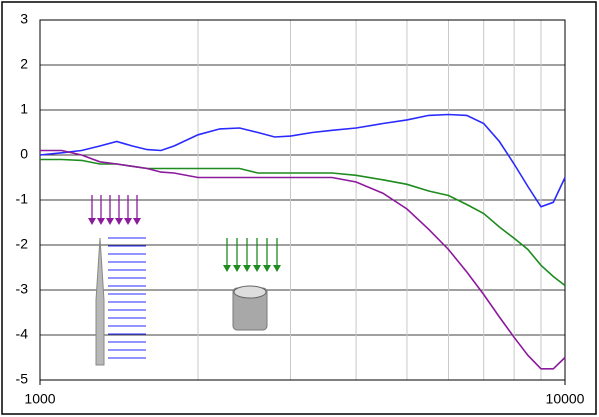 The width and height of the screenshot is (599, 417). What do you see at coordinates (22, 334) in the screenshot?
I see `y-tick-label: -4` at bounding box center [22, 334].